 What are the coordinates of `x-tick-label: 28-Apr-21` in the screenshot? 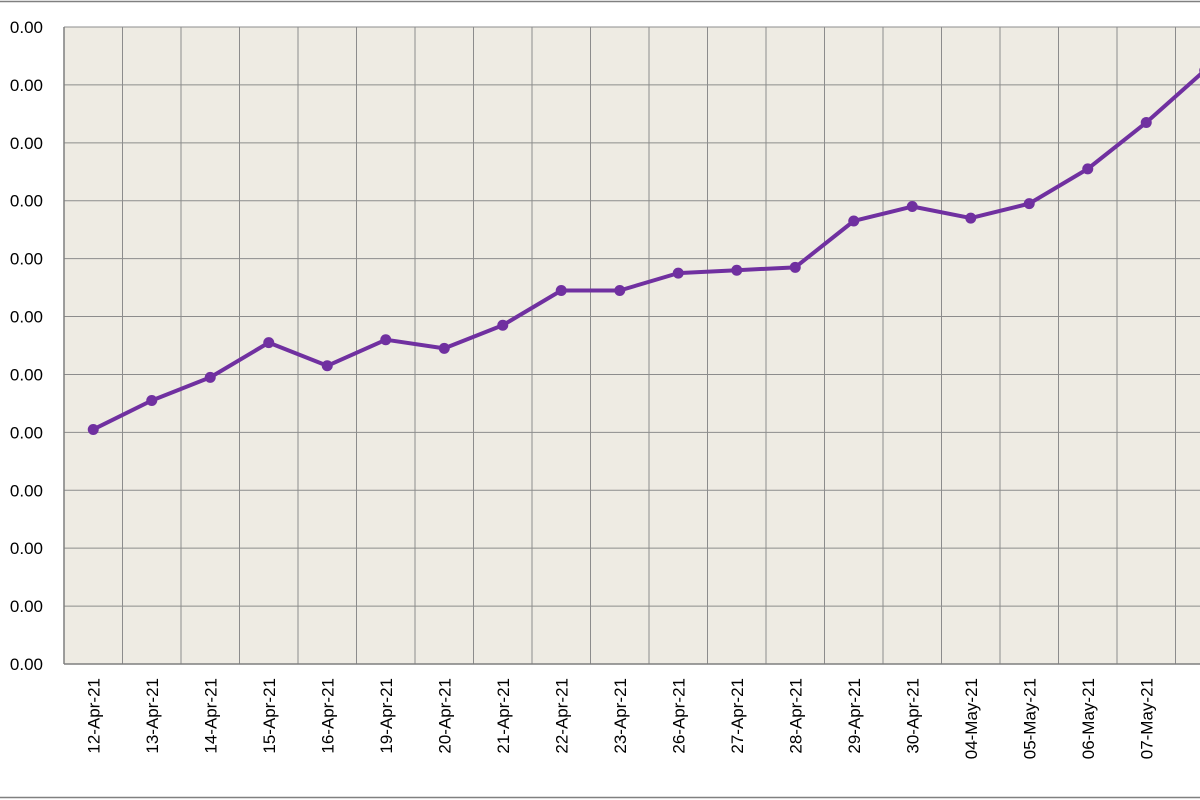 It's located at (795, 716).